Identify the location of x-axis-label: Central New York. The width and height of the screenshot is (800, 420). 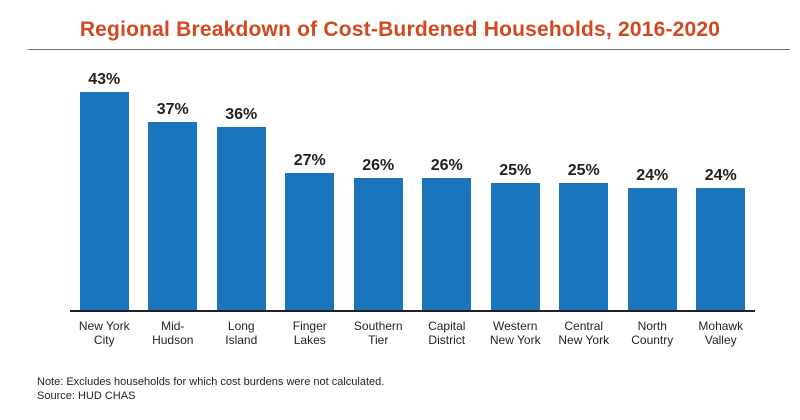
(584, 333).